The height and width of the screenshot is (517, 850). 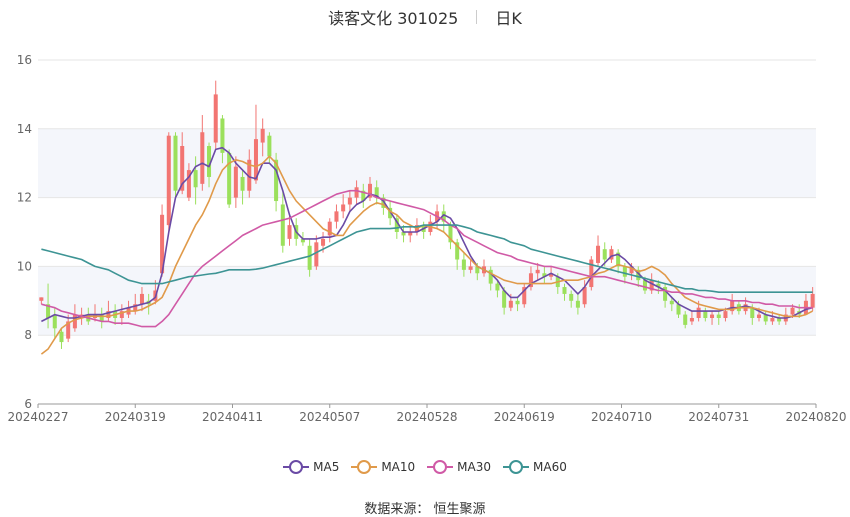 I want to click on x-tick-label: 20240227, so click(x=37, y=417).